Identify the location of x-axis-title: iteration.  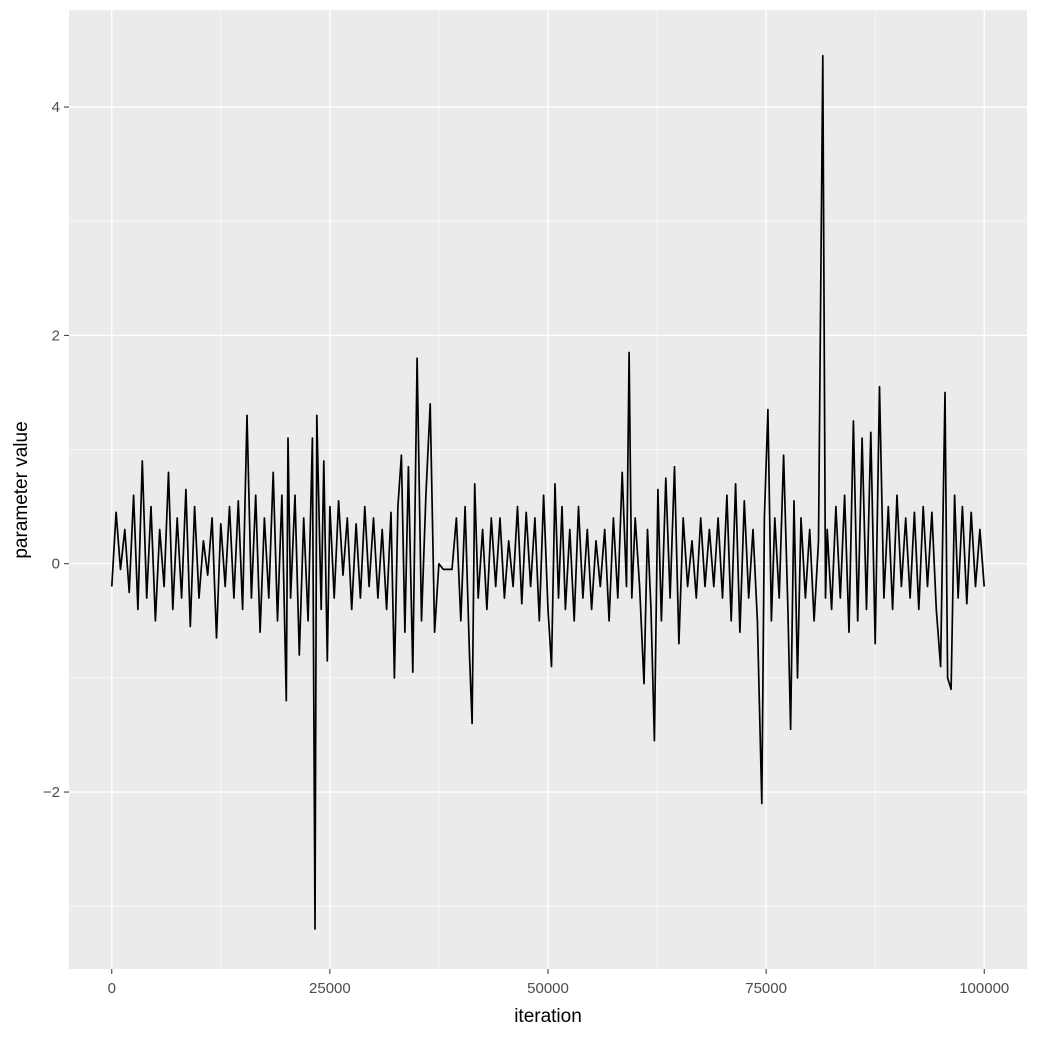
(548, 1016).